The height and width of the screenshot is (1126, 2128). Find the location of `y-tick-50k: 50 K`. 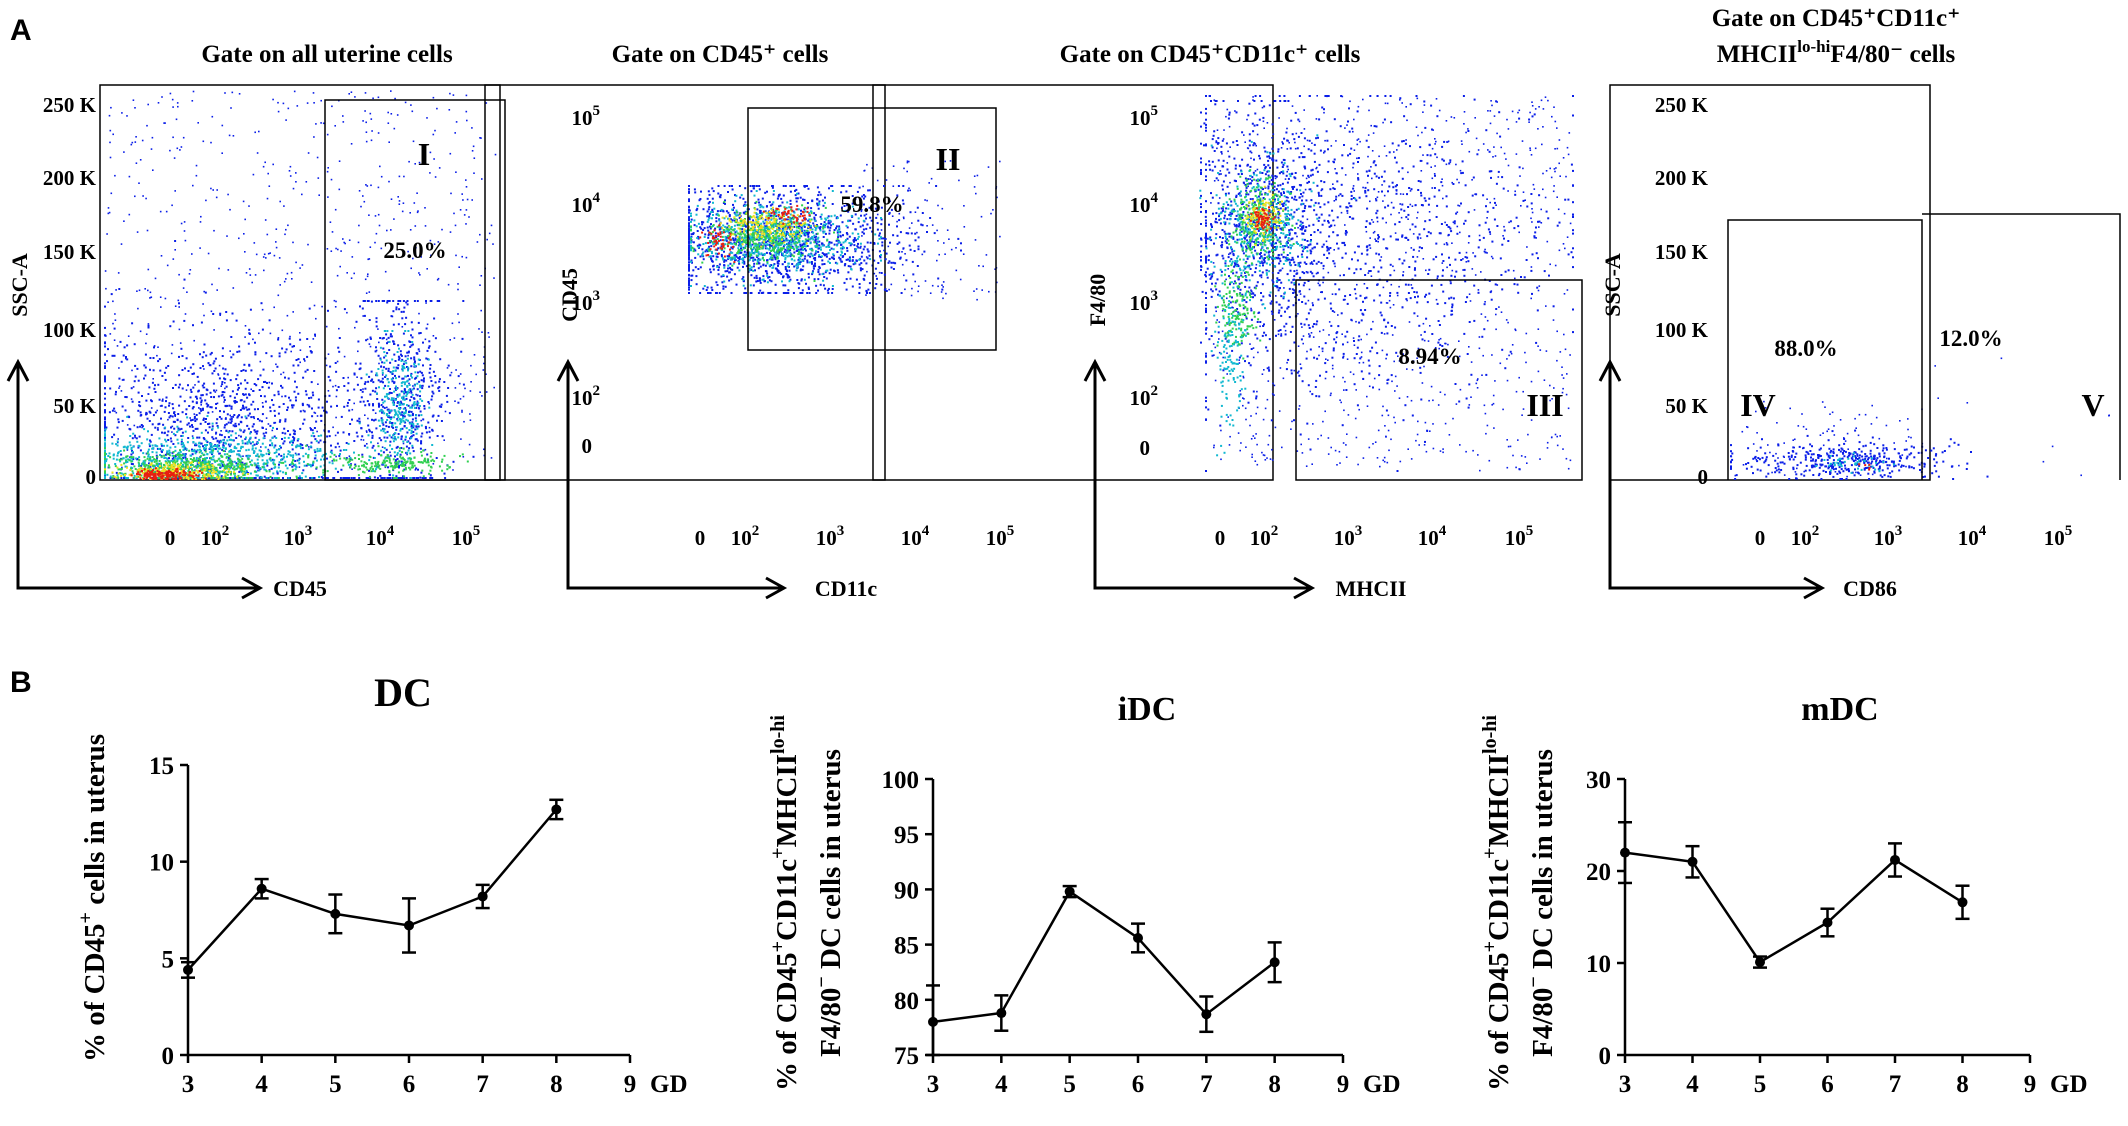

y-tick-50k: 50 K is located at coordinates (74, 406).